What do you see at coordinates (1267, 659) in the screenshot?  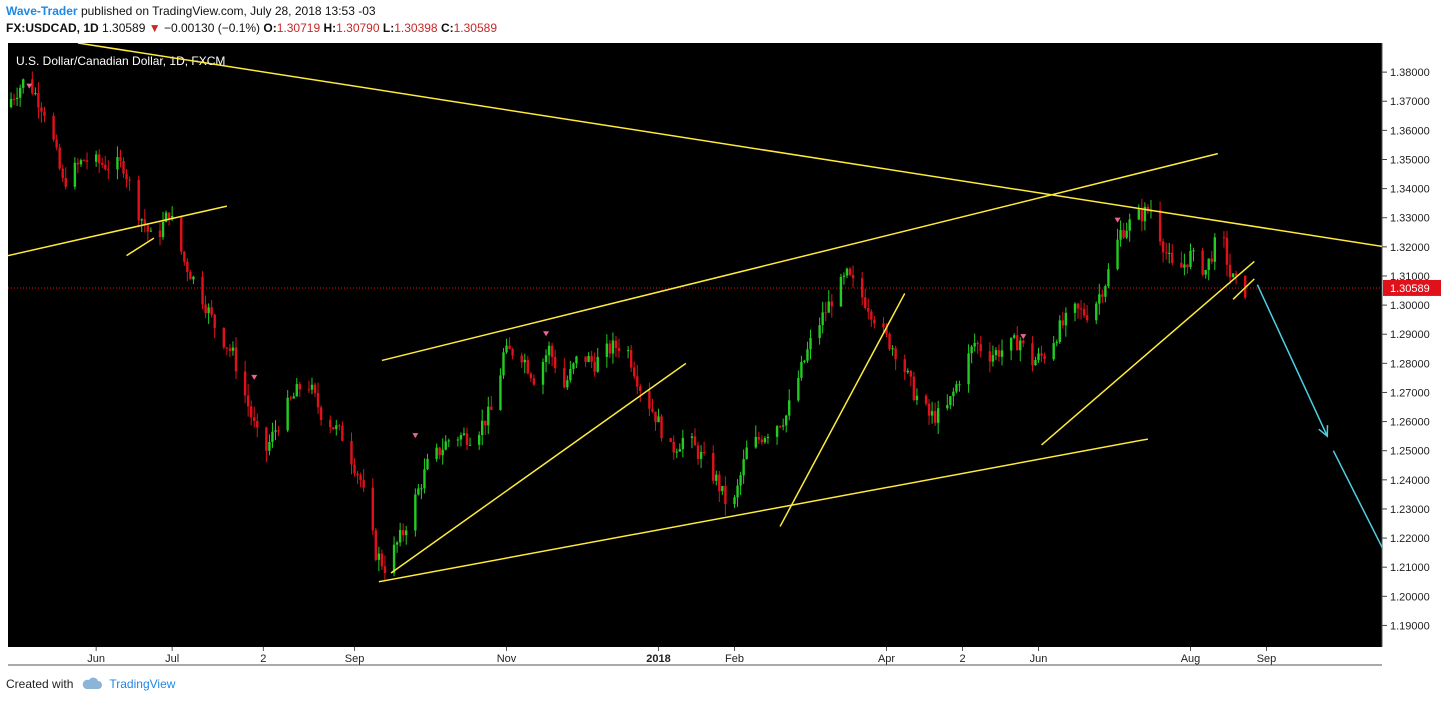 I see `x-tick-label: Sep` at bounding box center [1267, 659].